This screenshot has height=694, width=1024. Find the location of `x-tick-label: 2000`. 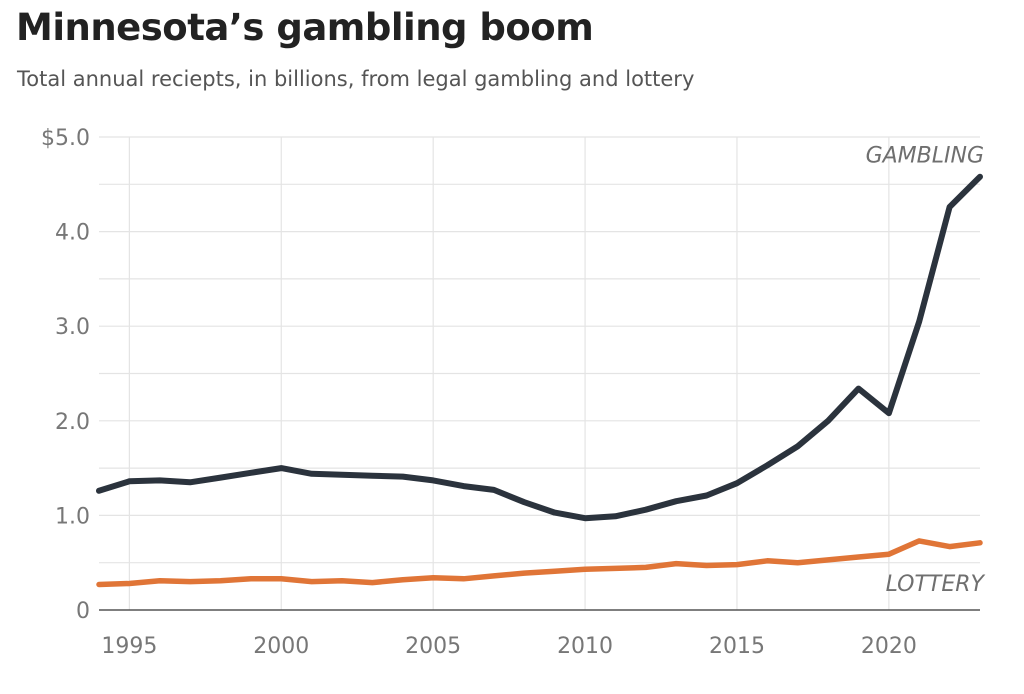

x-tick-label: 2000 is located at coordinates (281, 646).